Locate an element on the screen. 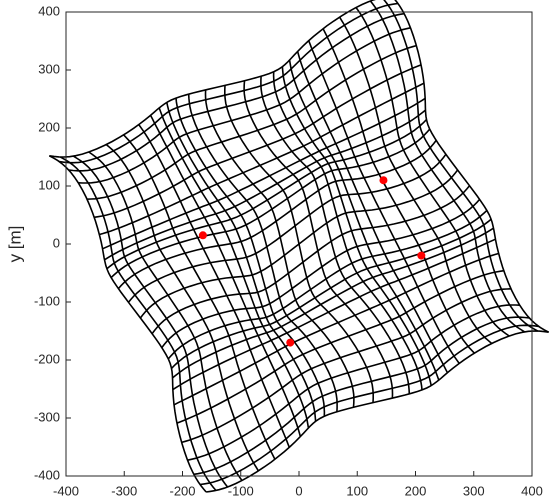 The width and height of the screenshot is (550, 504). y-axis-label: y [m] is located at coordinates (14, 244).